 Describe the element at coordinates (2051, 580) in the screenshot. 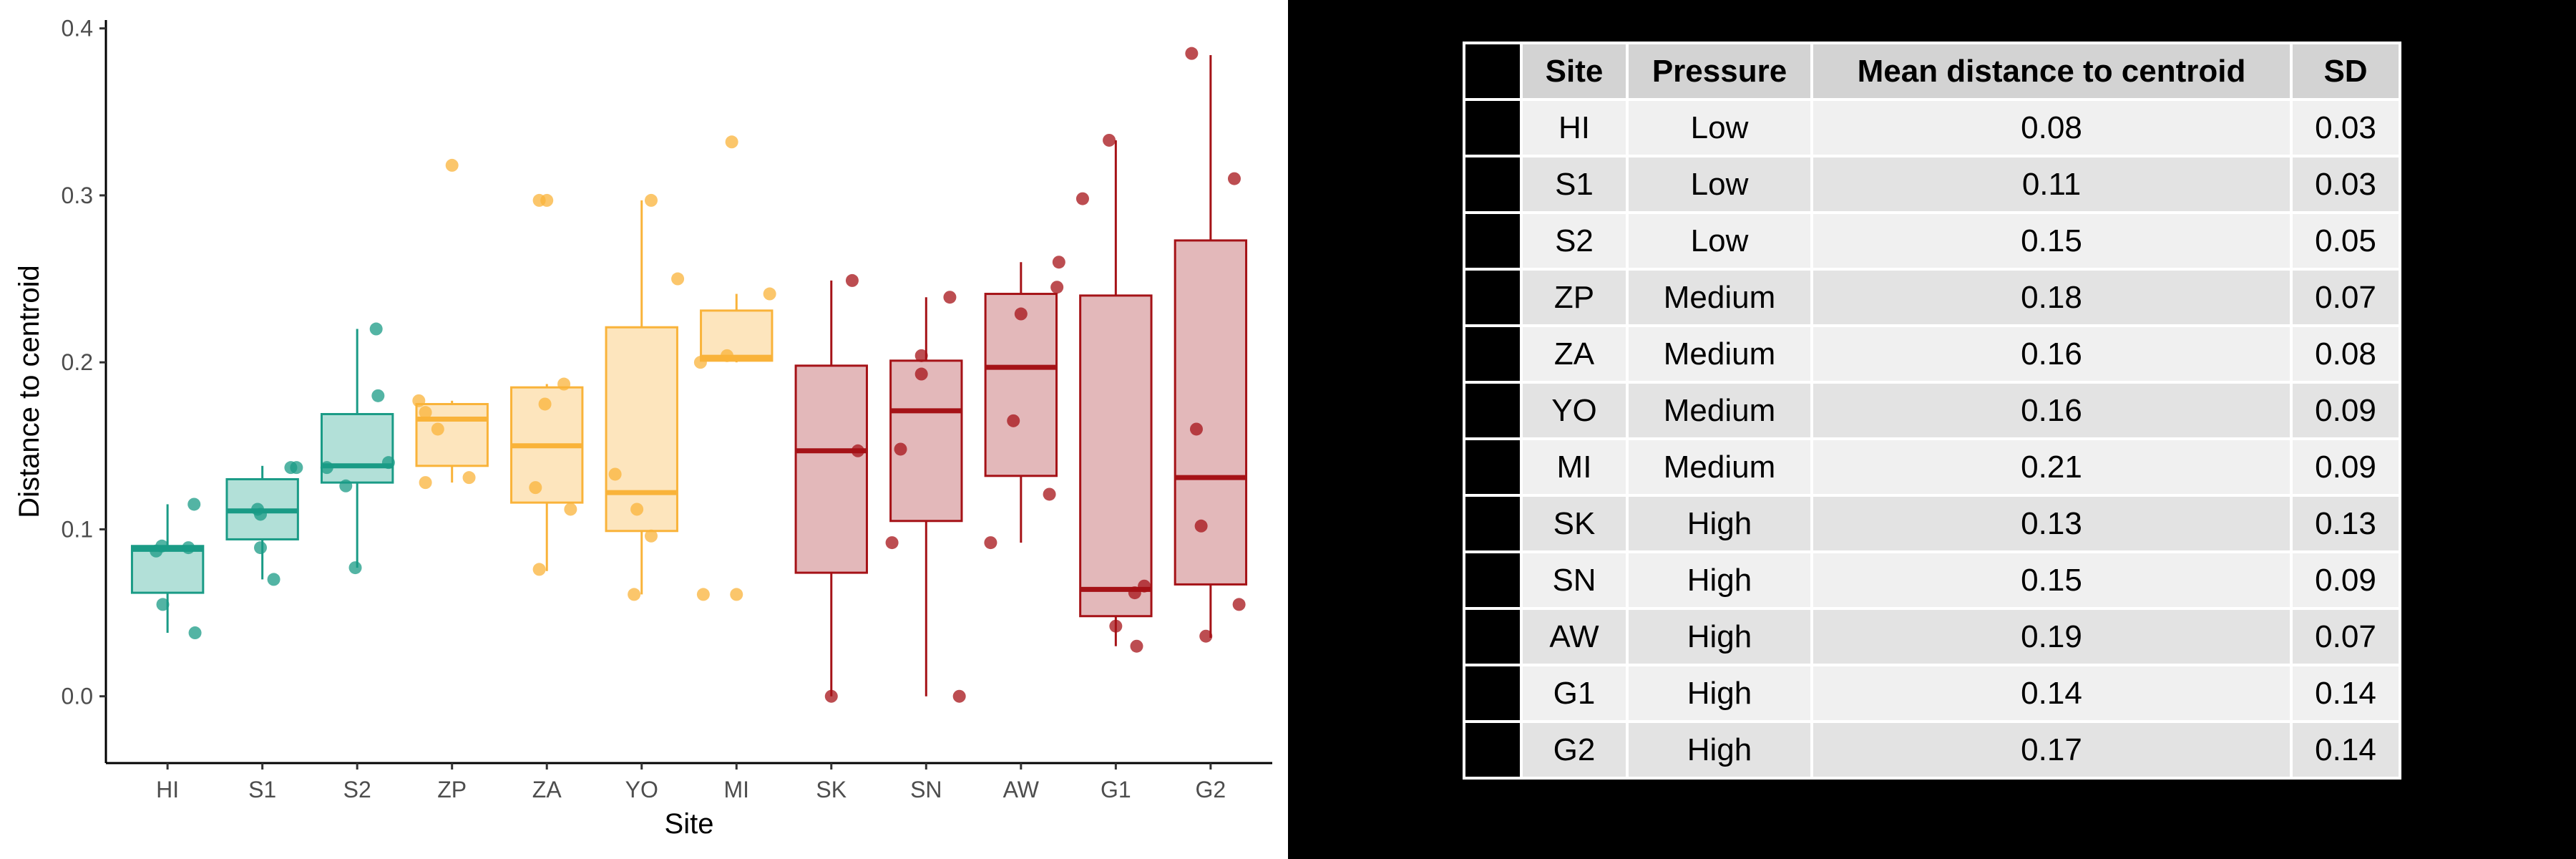

I see `cell-mean-distance: 0.15` at that location.